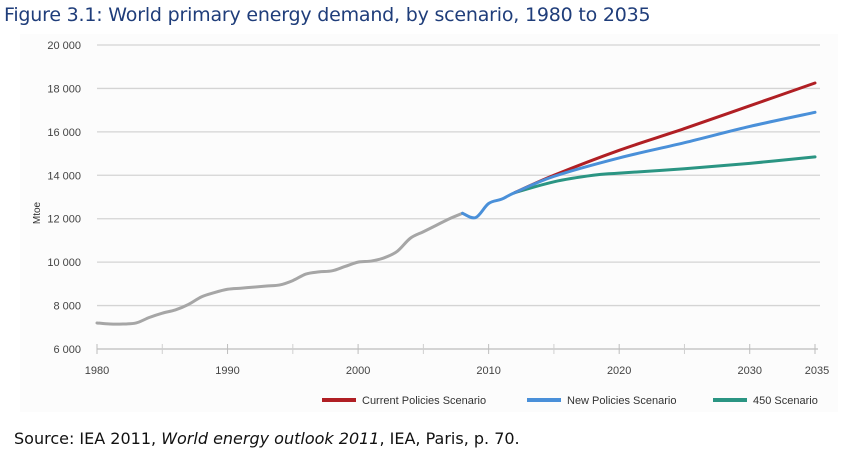 This screenshot has width=843, height=463. What do you see at coordinates (67, 350) in the screenshot?
I see `y-tick-label: 6 000` at bounding box center [67, 350].